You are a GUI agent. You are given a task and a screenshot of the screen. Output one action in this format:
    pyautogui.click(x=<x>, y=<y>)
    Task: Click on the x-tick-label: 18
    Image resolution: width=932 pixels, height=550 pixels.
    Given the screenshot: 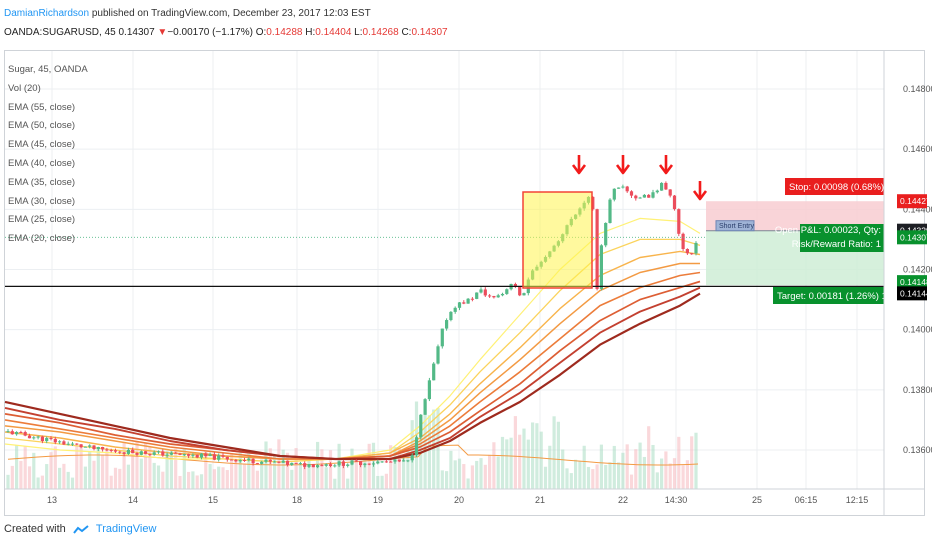 What is the action you would take?
    pyautogui.click(x=297, y=500)
    